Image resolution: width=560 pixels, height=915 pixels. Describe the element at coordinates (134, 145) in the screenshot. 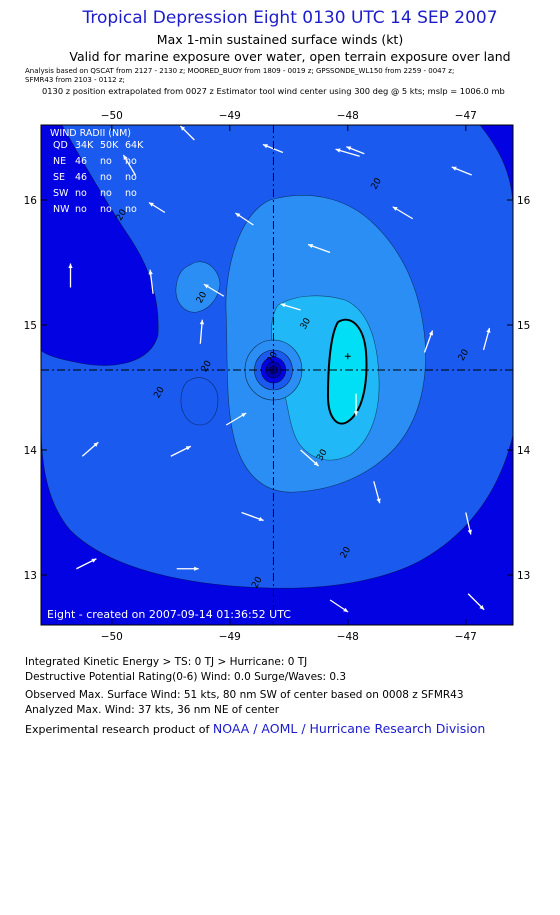

I see `wind-radii-header-3: 64K` at that location.